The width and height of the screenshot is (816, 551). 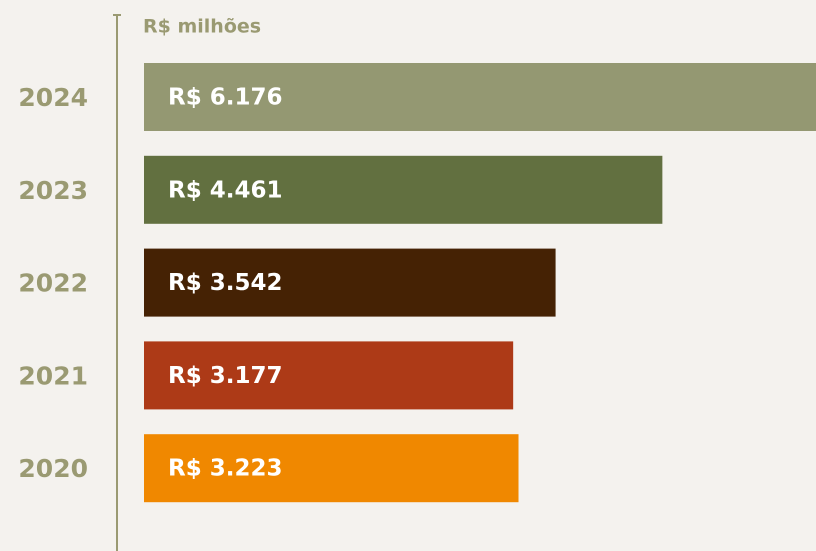 What do you see at coordinates (225, 190) in the screenshot?
I see `value-label: R$ 4.461` at bounding box center [225, 190].